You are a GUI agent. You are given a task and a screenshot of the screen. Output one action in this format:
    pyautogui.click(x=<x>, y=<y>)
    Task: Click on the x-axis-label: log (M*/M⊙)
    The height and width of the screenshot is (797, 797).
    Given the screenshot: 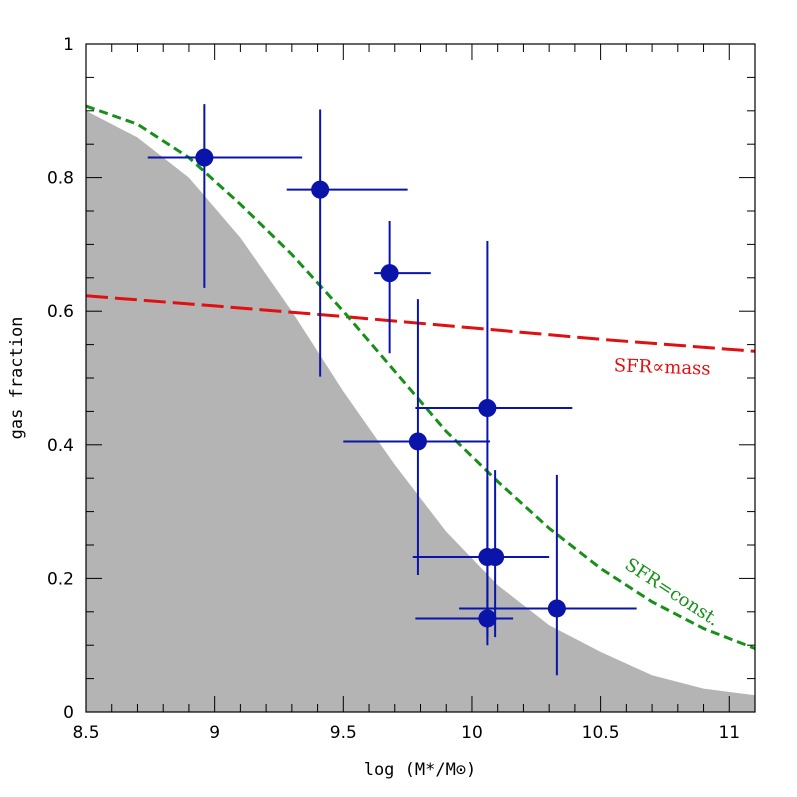 What is the action you would take?
    pyautogui.click(x=420, y=770)
    